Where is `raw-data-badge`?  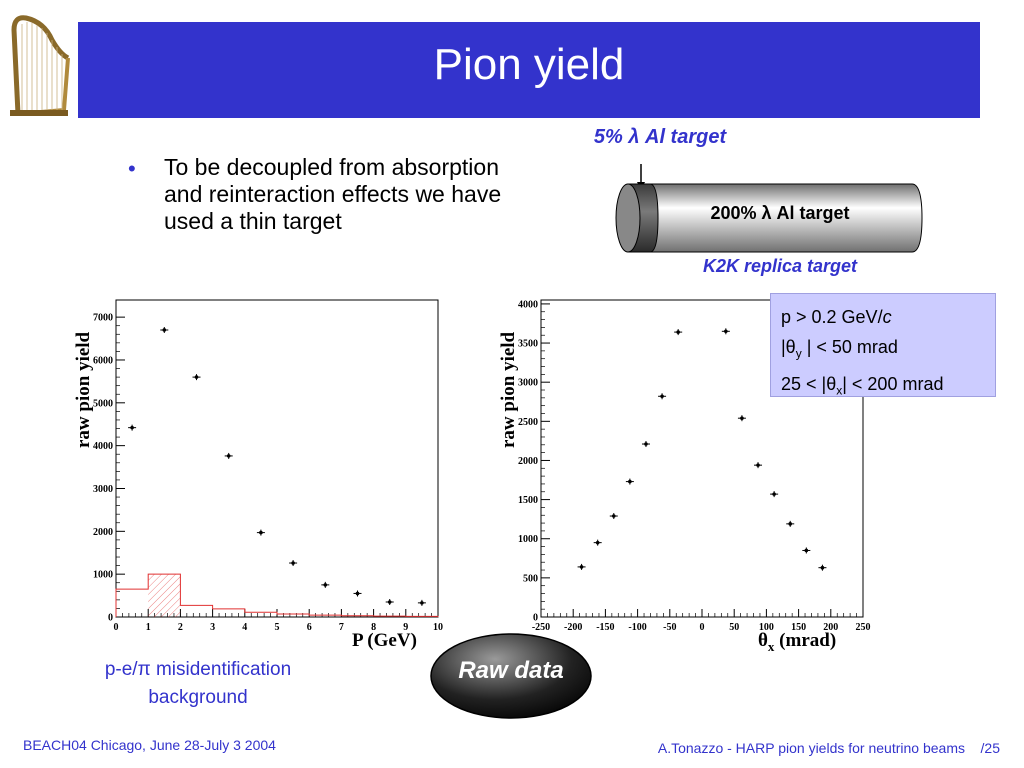 raw-data-badge is located at coordinates (511, 676).